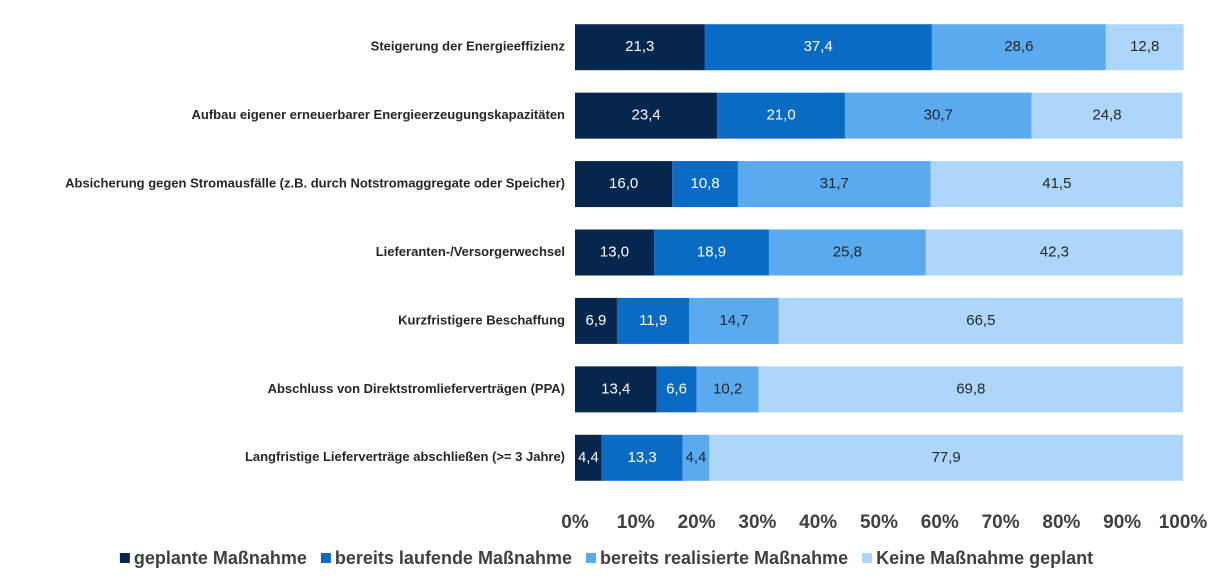 This screenshot has height=578, width=1213. I want to click on value-label: 21,3, so click(639, 46).